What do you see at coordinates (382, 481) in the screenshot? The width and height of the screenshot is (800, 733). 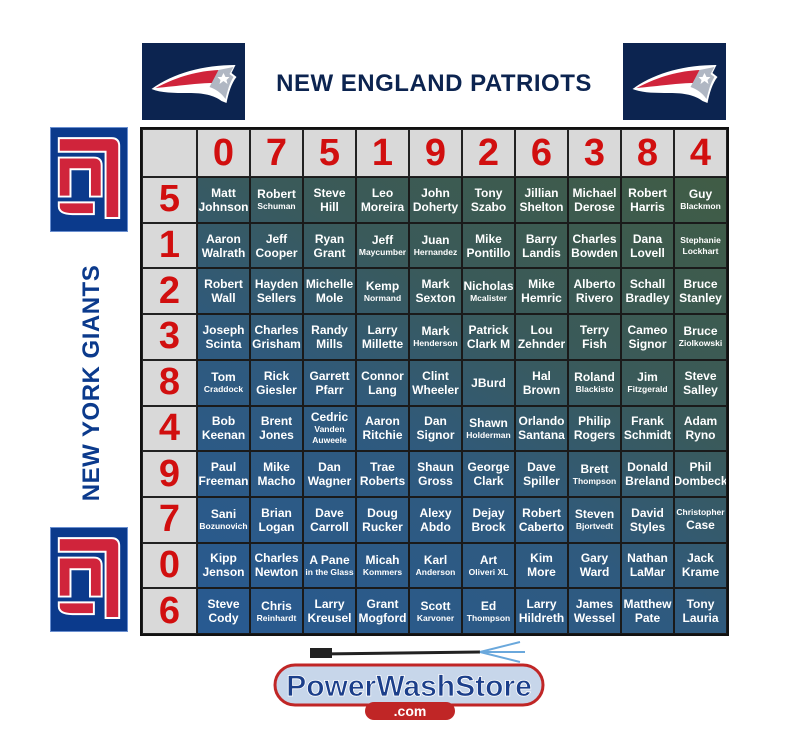 I see `name-line: Roberts` at bounding box center [382, 481].